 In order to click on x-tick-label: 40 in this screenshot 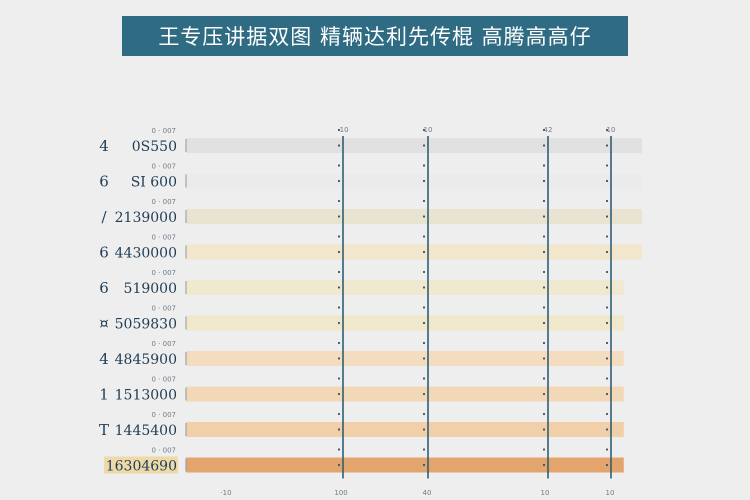, I will do `click(427, 493)`.